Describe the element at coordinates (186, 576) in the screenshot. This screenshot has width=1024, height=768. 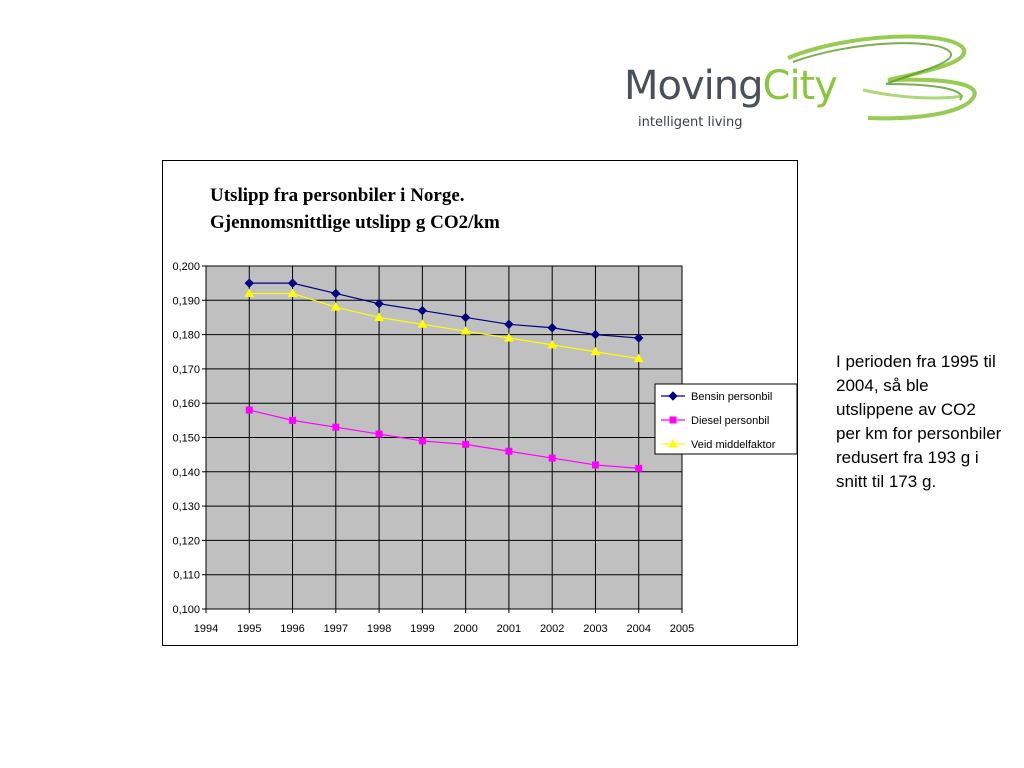
I see `y-tick-label: 0,110` at that location.